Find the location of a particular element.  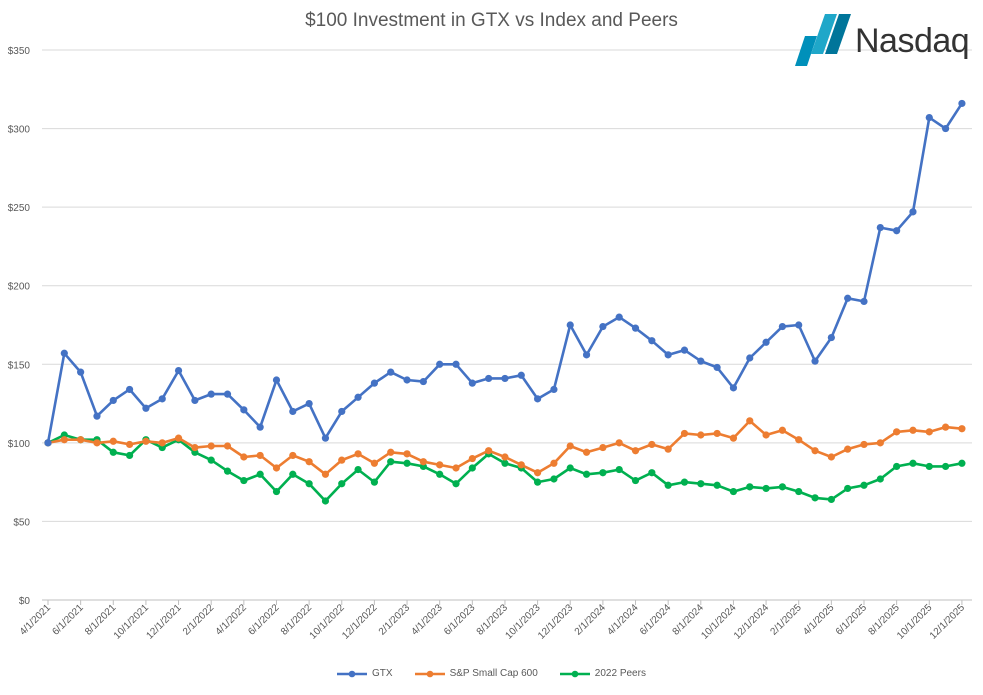

legend-label: GTX is located at coordinates (382, 673).